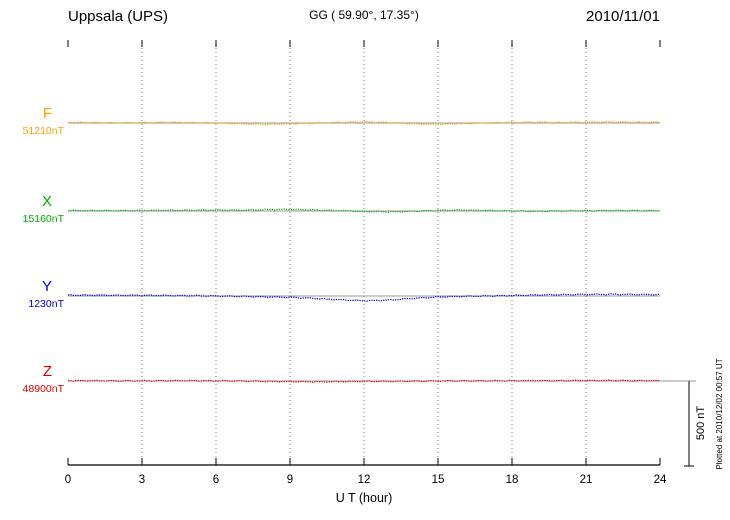 This screenshot has height=520, width=730. Describe the element at coordinates (46, 304) in the screenshot. I see `series-baseline-value-Y: 1230nT` at that location.